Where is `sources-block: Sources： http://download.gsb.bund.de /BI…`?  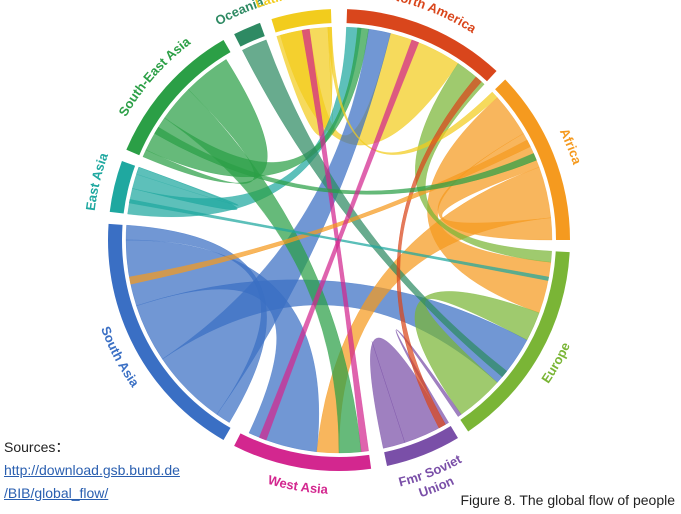
sources-block: Sources： http://download.gsb.bund.de /BI… is located at coordinates (92, 470).